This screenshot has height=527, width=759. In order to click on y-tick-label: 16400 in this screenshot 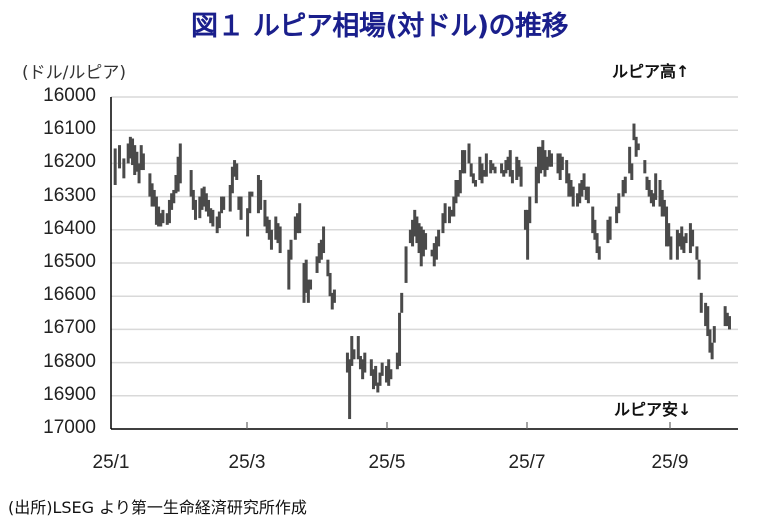, I will do `click(69, 228)`.